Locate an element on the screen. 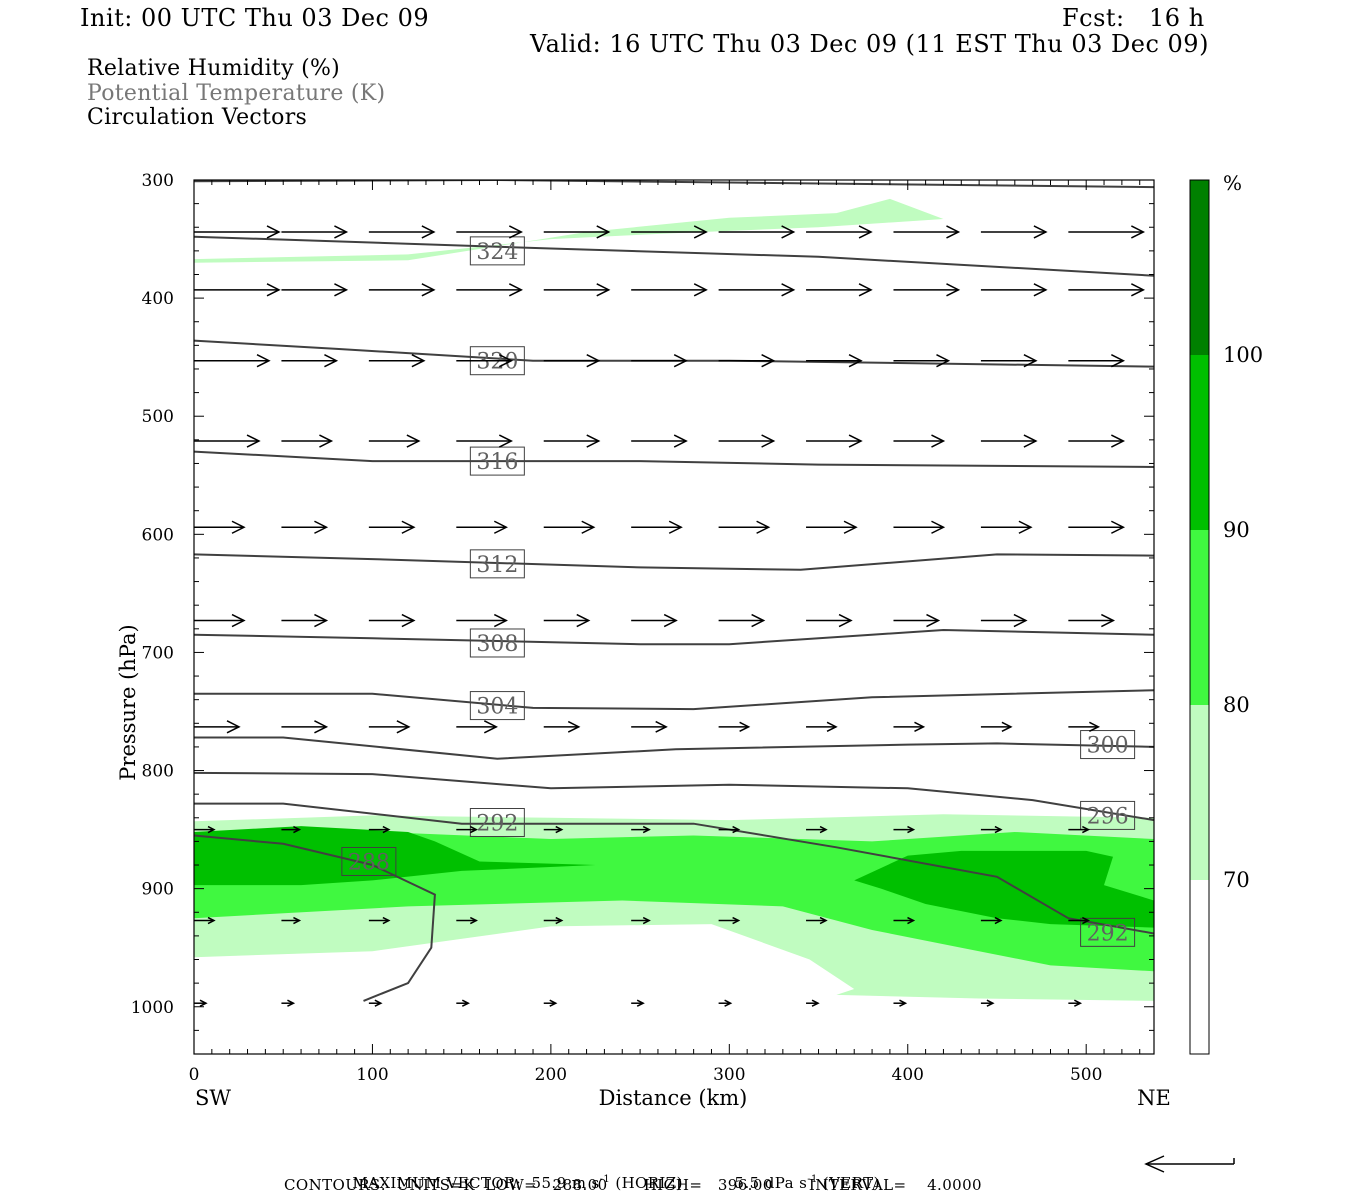  y-tick-label: 1000 is located at coordinates (152, 1008).